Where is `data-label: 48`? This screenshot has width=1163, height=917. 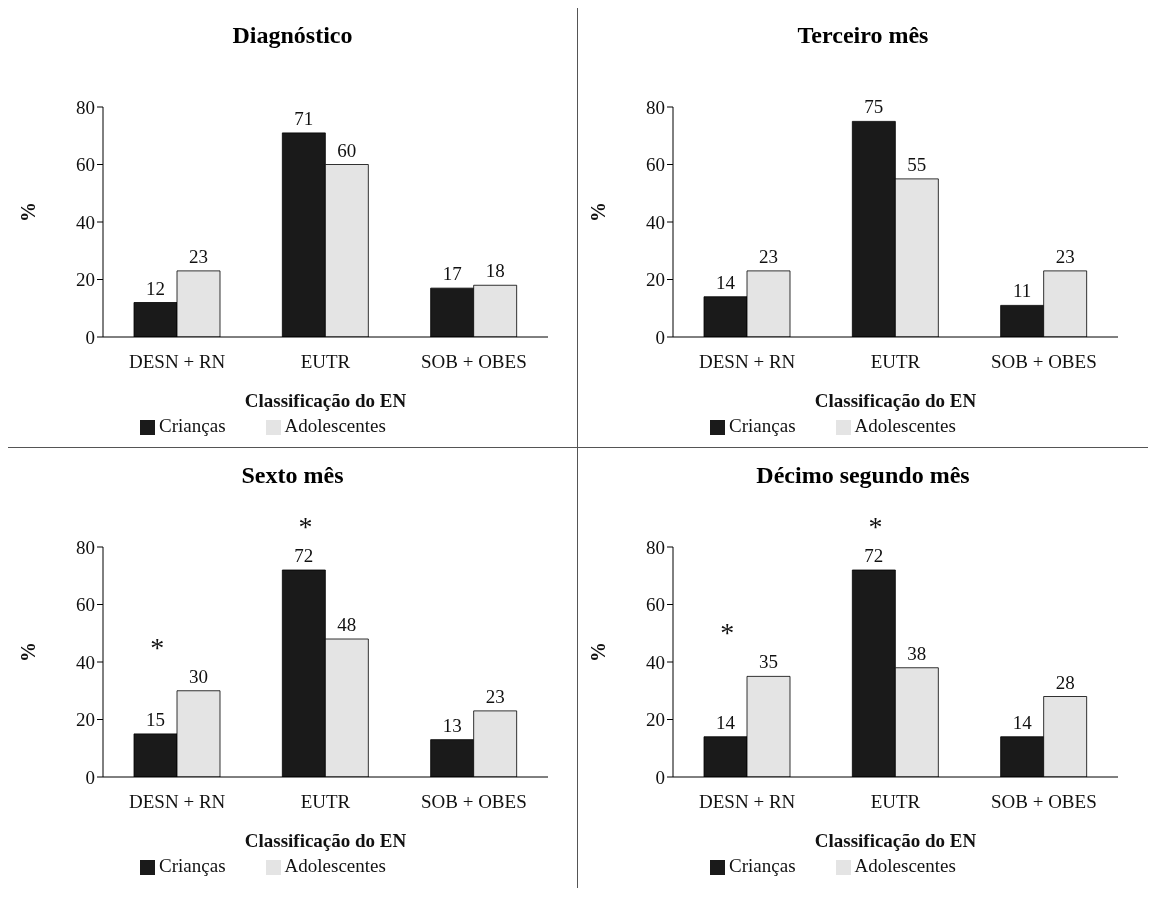
data-label: 48 is located at coordinates (347, 624).